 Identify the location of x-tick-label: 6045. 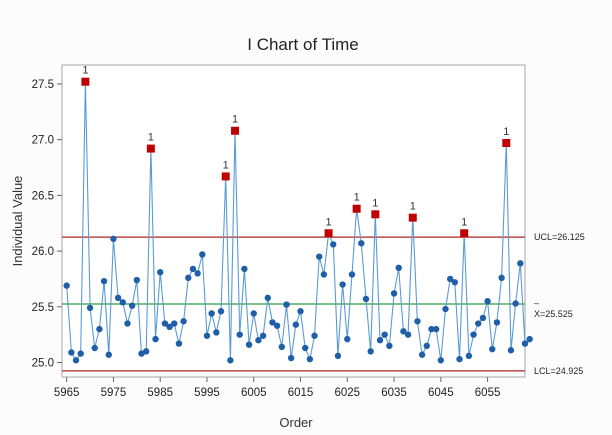
(441, 393).